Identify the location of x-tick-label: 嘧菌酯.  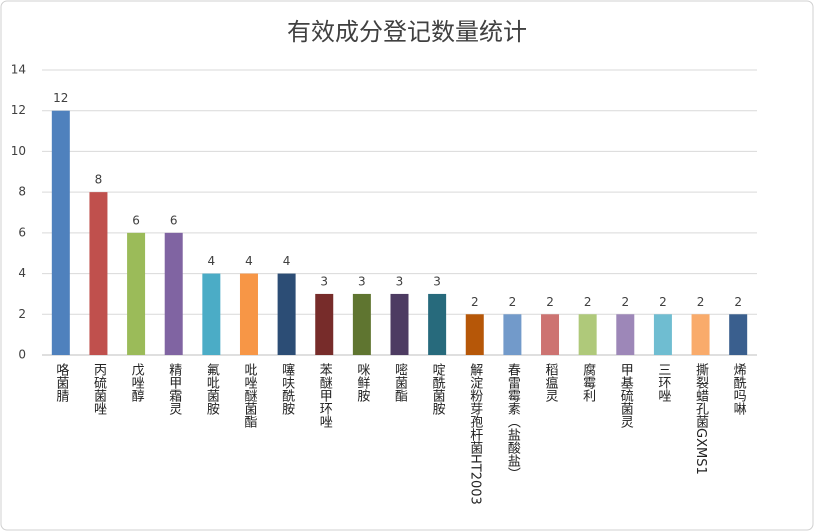
(400, 382).